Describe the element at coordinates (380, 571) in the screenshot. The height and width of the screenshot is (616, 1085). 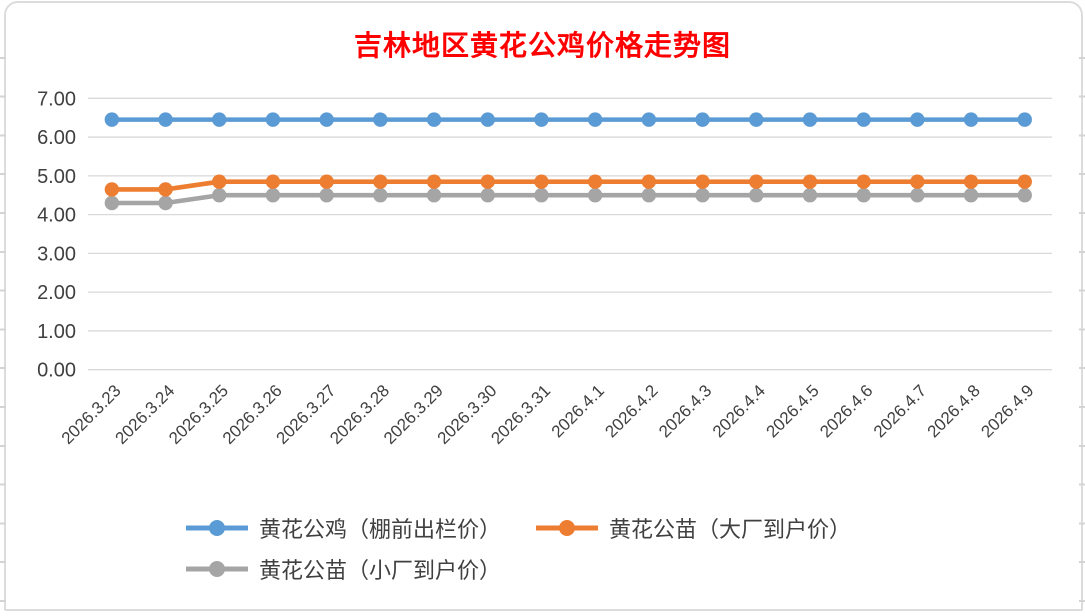
I see `legend-label: 黄花公苗（小厂到户价）` at that location.